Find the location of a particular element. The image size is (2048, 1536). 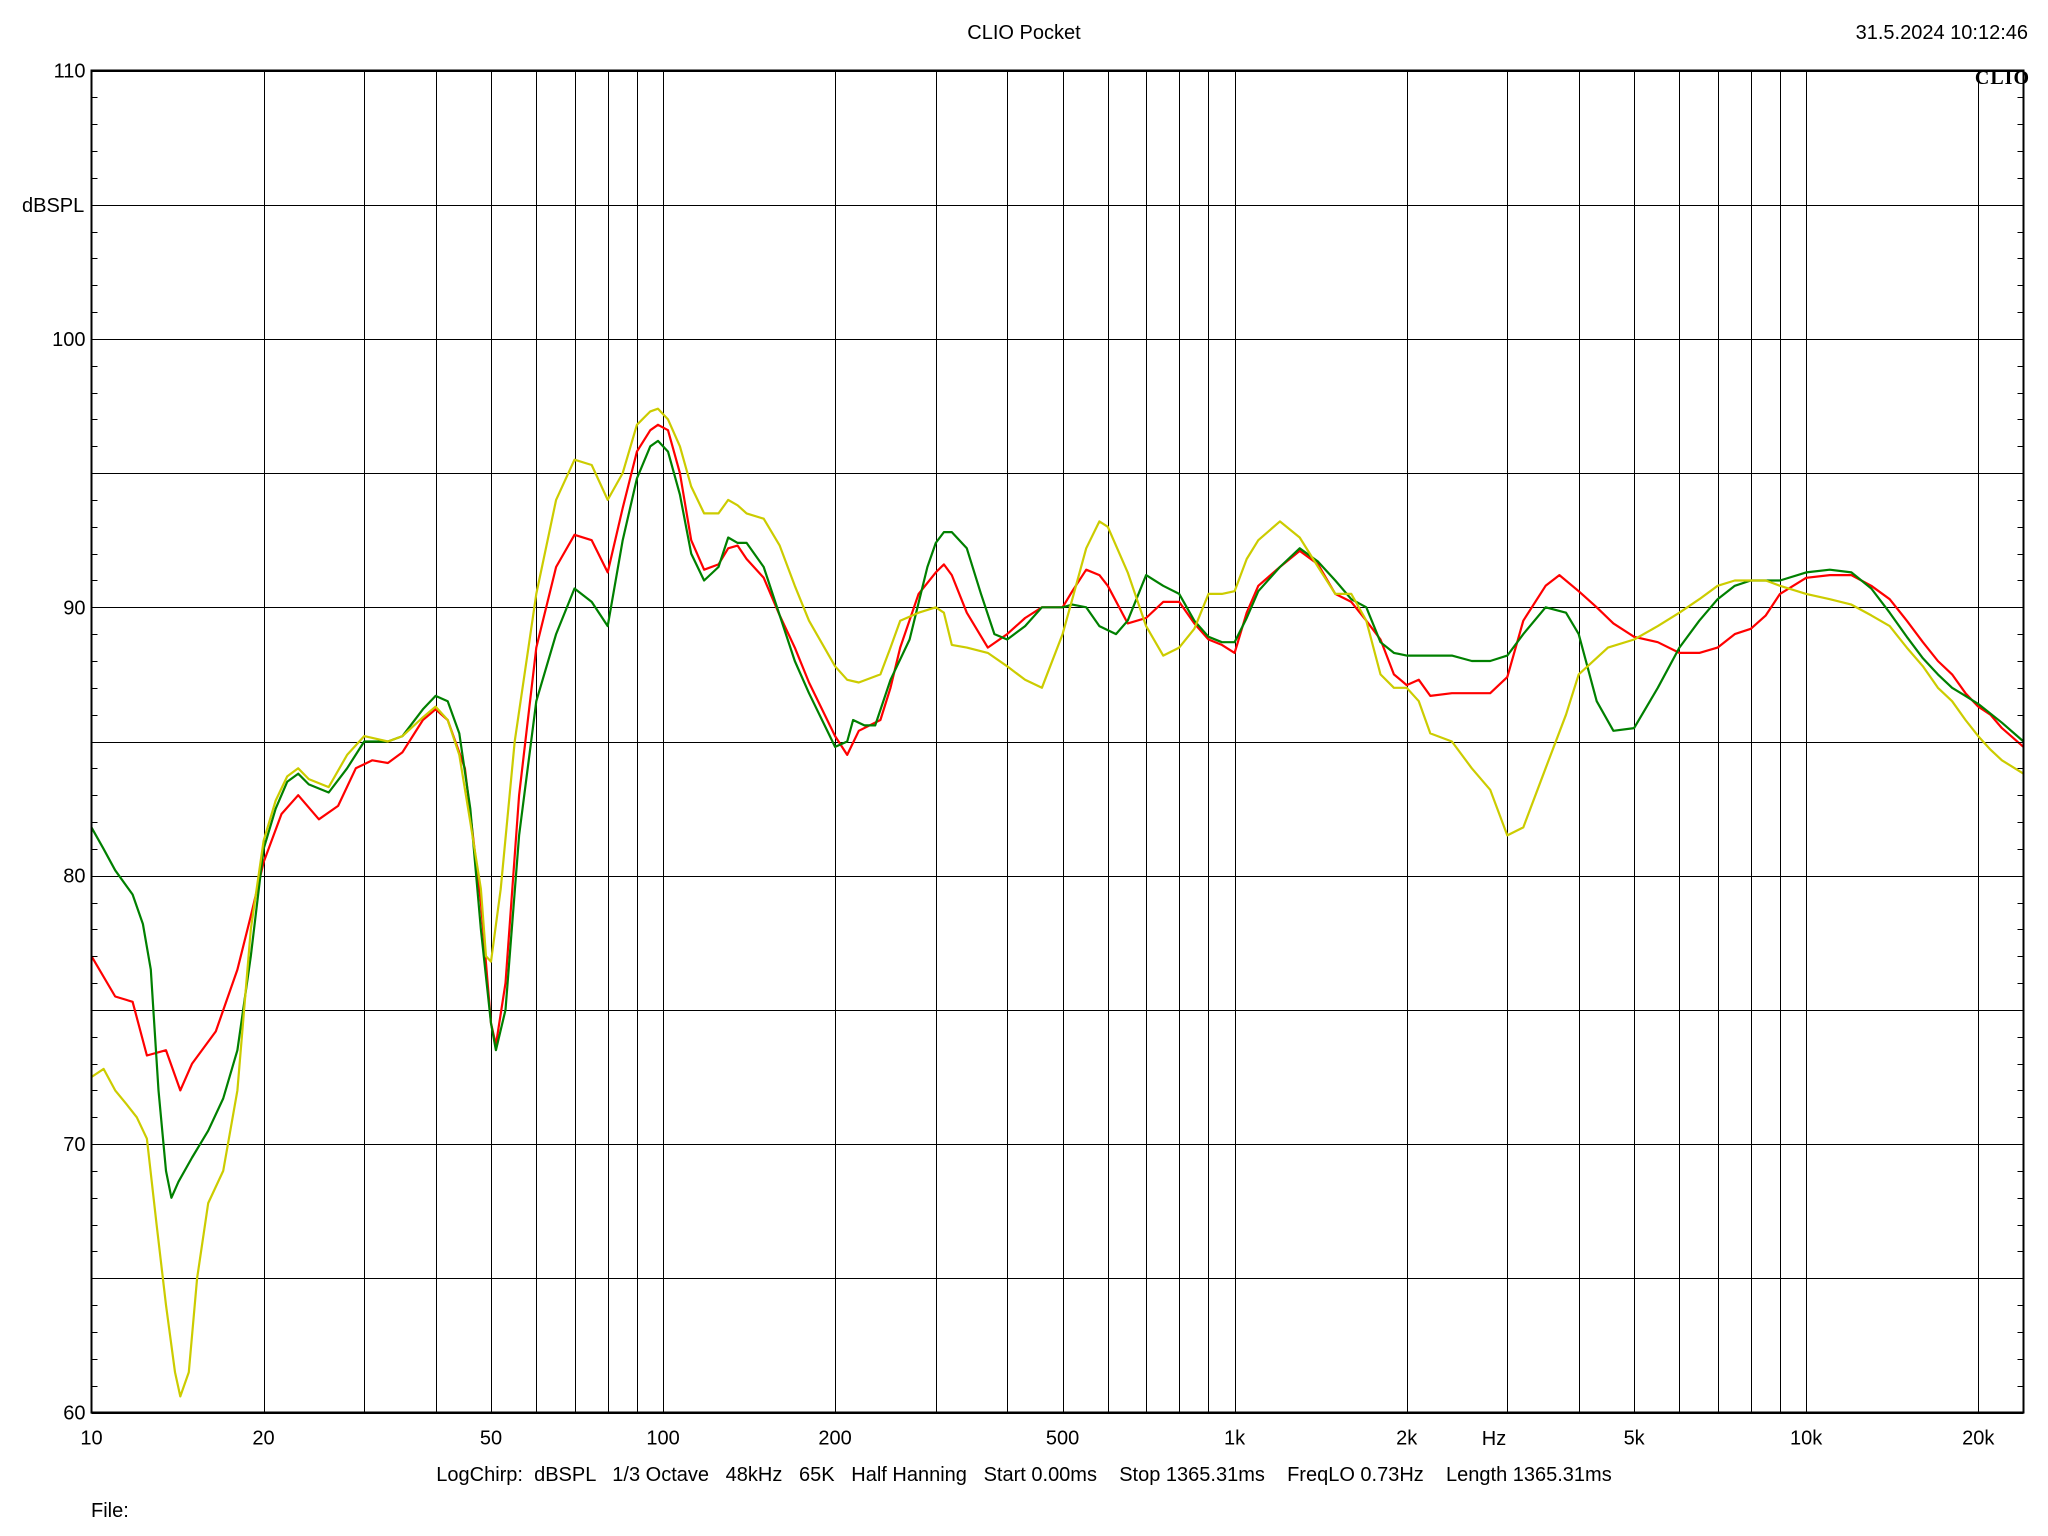

chart-title: CLIO Pocket is located at coordinates (1024, 33).